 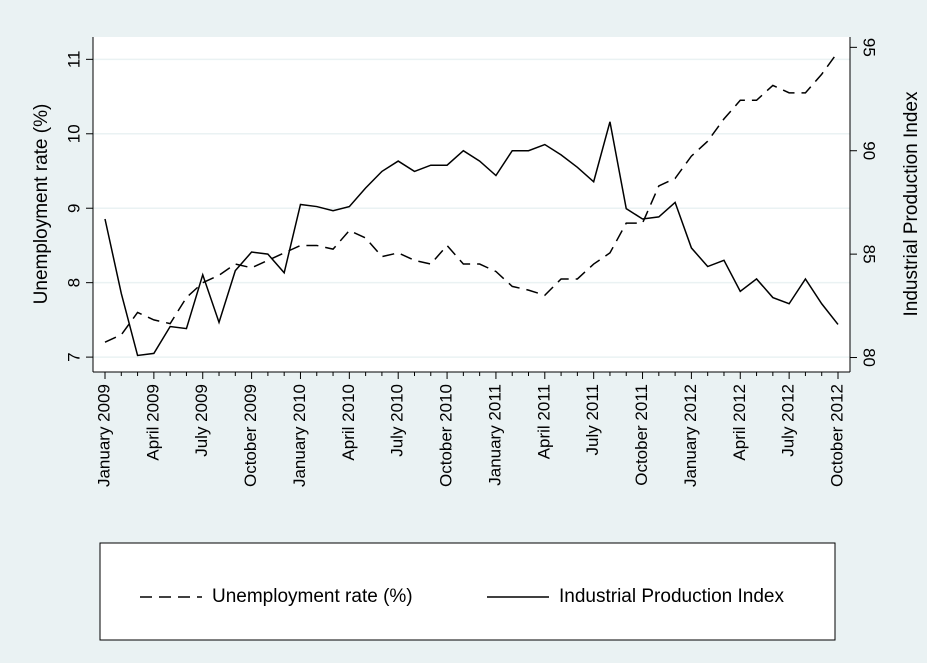 I want to click on x-tick-label: April 2012, so click(x=739, y=422).